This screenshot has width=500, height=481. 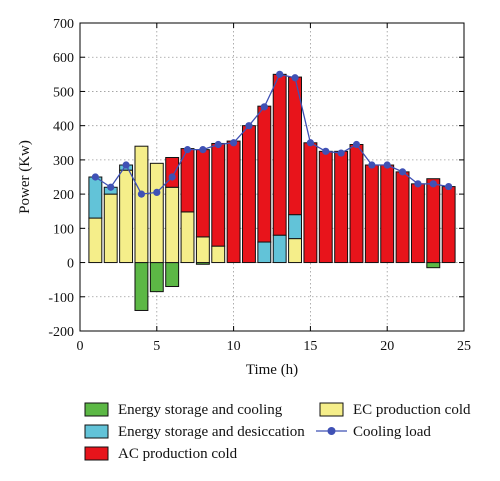 I want to click on legend-marker, so click(x=331, y=431).